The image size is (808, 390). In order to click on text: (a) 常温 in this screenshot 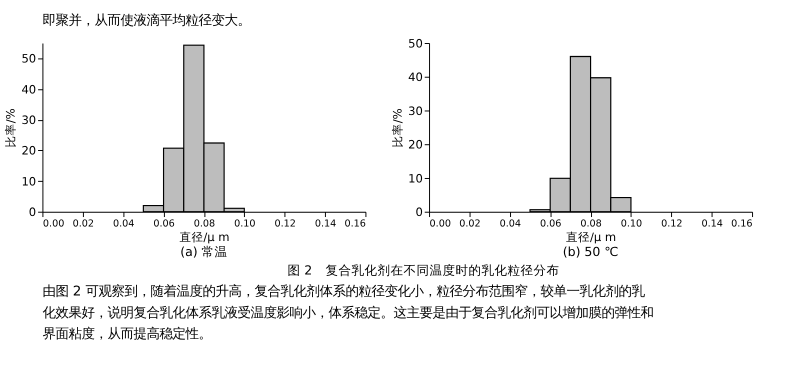, I will do `click(204, 252)`.